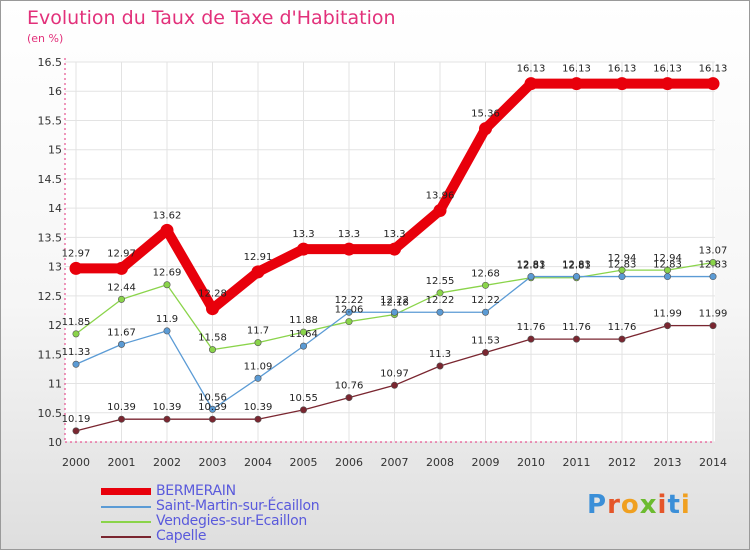  What do you see at coordinates (394, 303) in the screenshot?
I see `data-label: 12.18` at bounding box center [394, 303].